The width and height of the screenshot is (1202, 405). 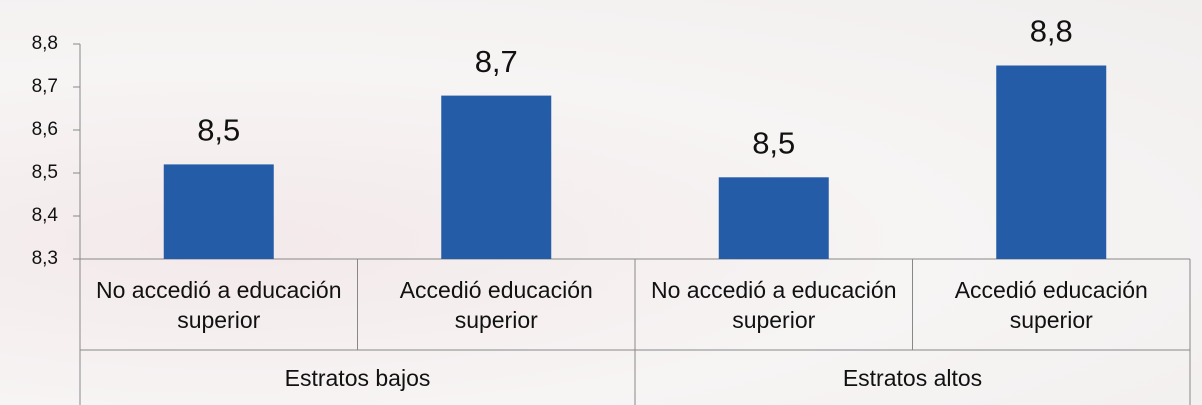 What do you see at coordinates (496, 61) in the screenshot?
I see `value-label: 8,7` at bounding box center [496, 61].